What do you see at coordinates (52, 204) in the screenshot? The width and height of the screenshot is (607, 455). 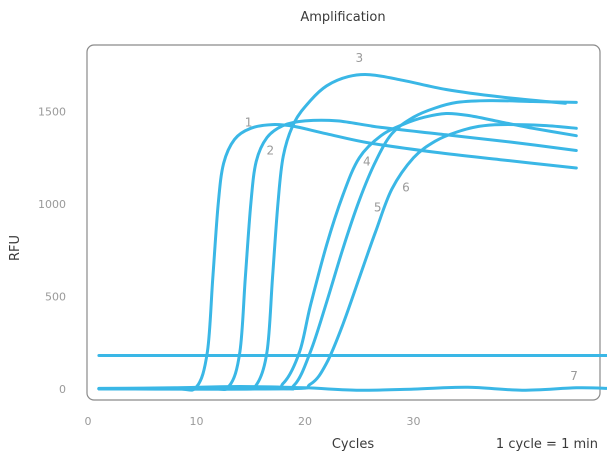 I see `y-tick-label-2: 1000` at bounding box center [52, 204].